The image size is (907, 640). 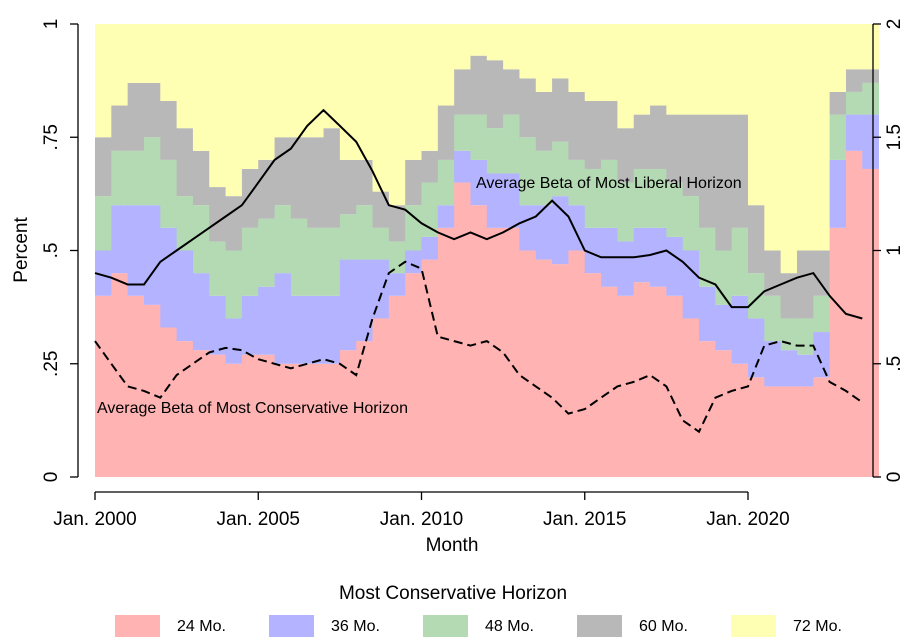 What do you see at coordinates (584, 519) in the screenshot?
I see `x-tick-label: Jan. 2015` at bounding box center [584, 519].